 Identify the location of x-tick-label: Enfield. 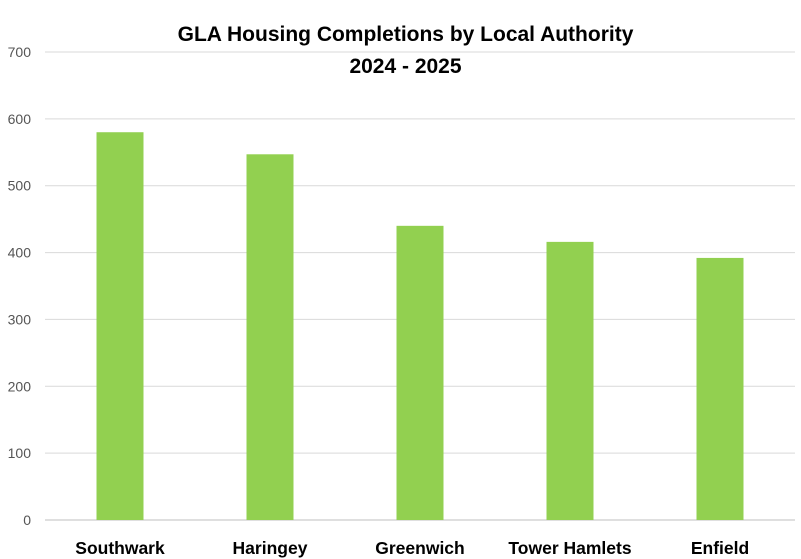
(720, 548).